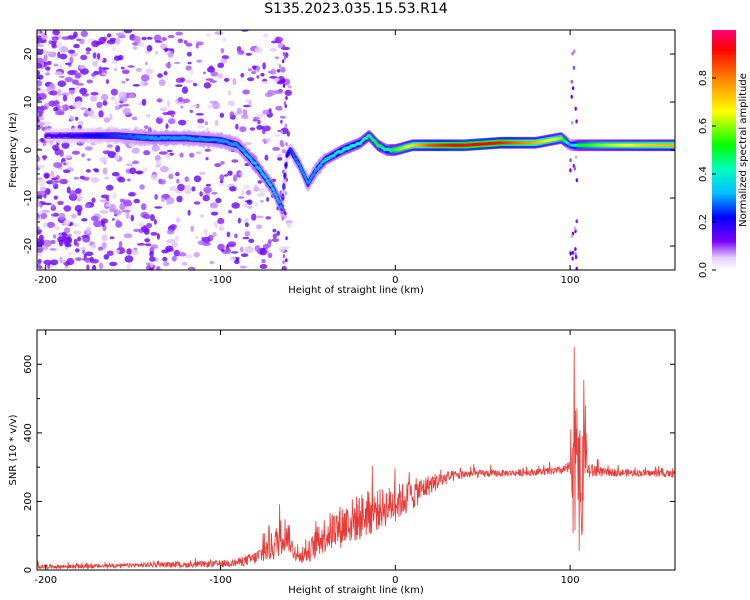 This screenshot has width=750, height=600. What do you see at coordinates (356, 9) in the screenshot?
I see `chart-title: S135.2023.035.15.53.R14` at bounding box center [356, 9].